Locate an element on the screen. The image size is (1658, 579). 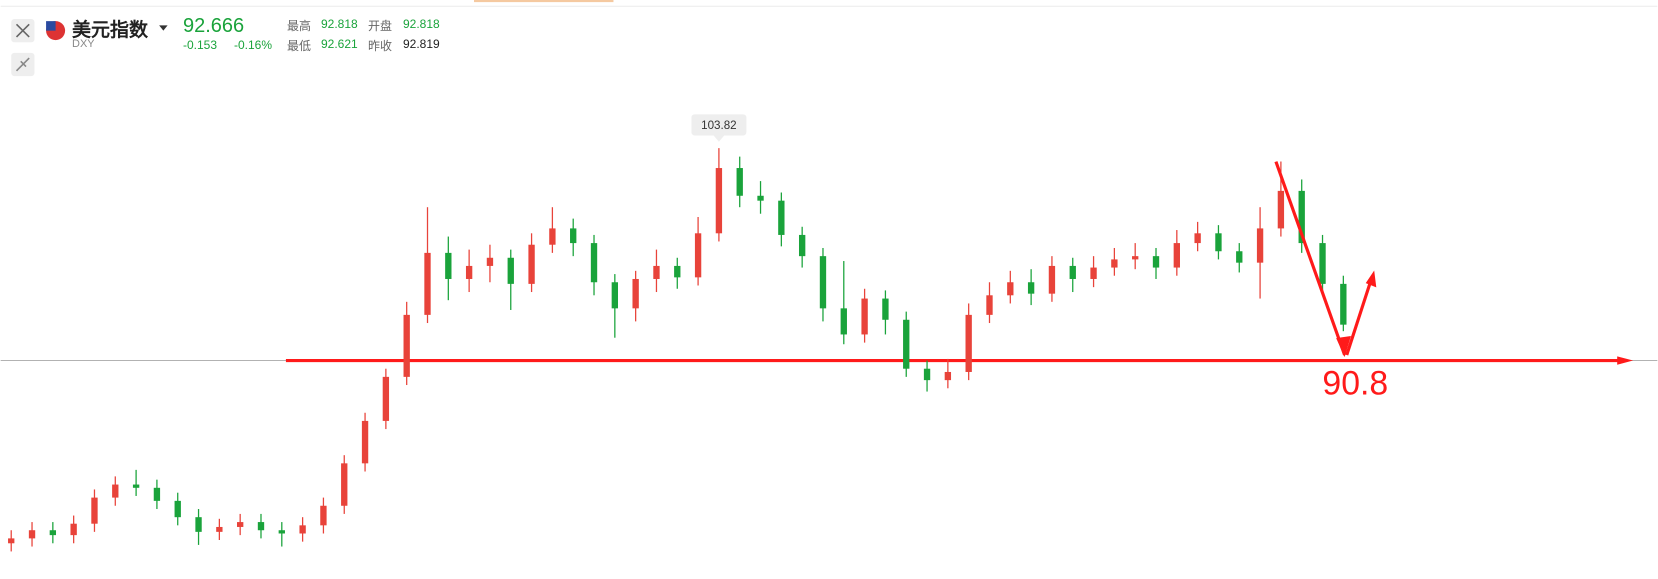
annotation-arrows is located at coordinates (1325, 259).